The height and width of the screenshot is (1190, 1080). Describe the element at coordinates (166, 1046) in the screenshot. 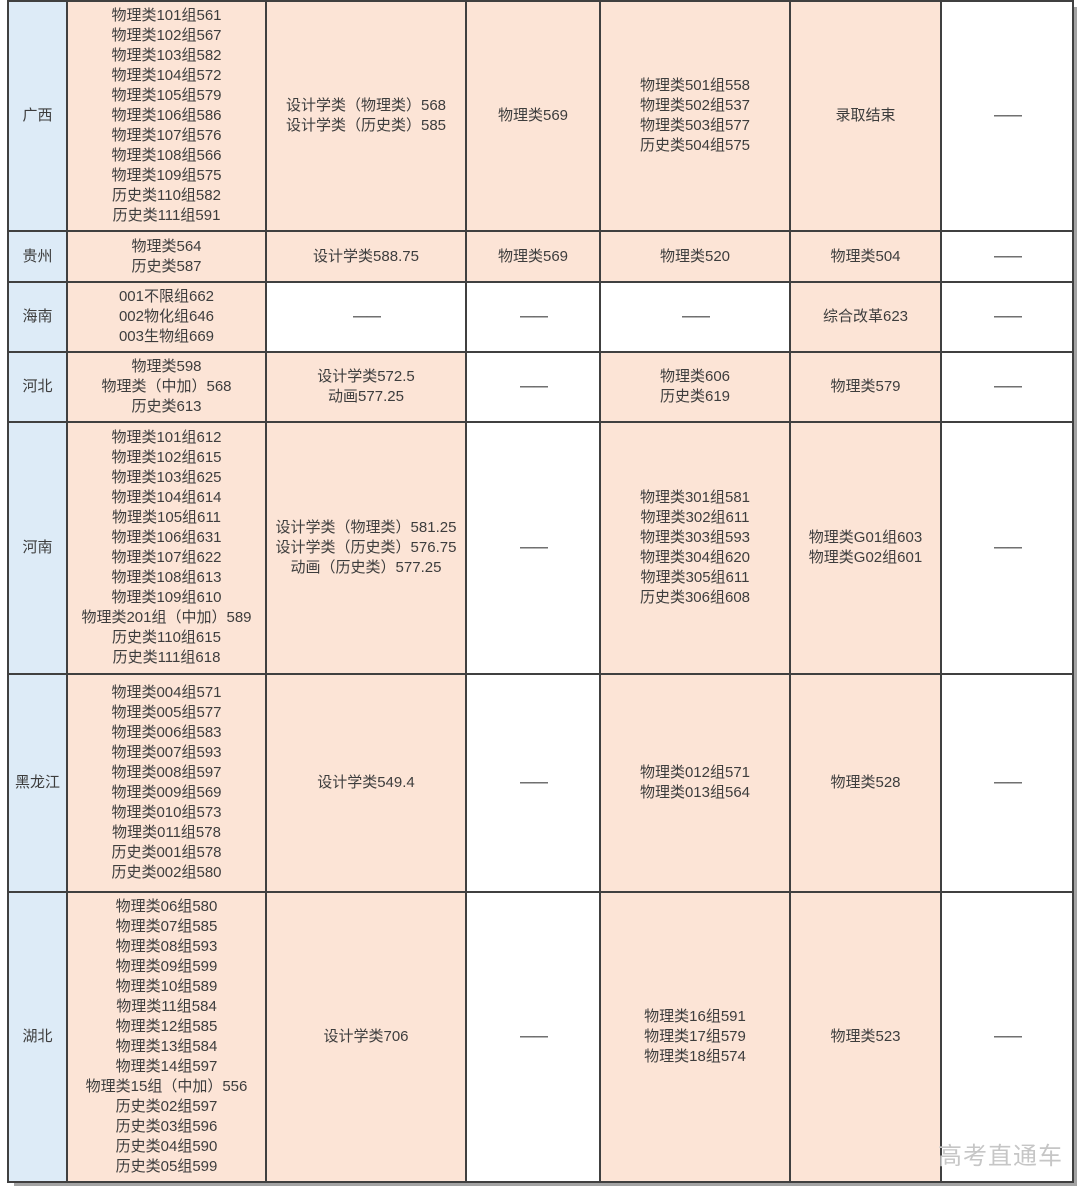

I see `cell-line: 物理类13组584` at that location.